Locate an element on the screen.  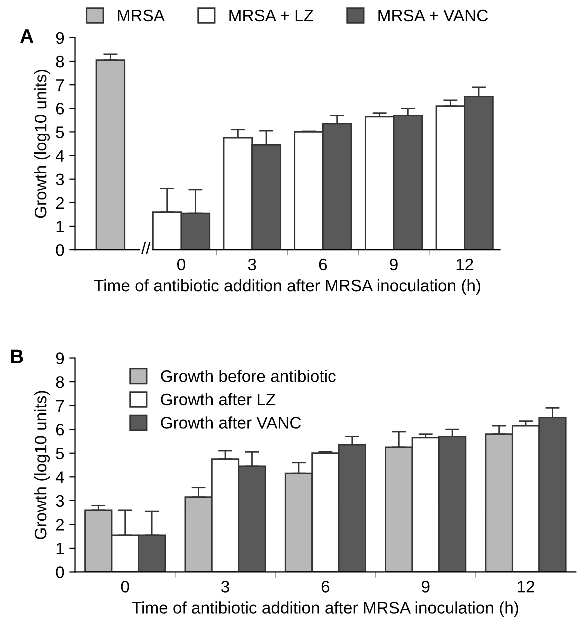
legend-label: MRSA + LZ is located at coordinates (272, 16).